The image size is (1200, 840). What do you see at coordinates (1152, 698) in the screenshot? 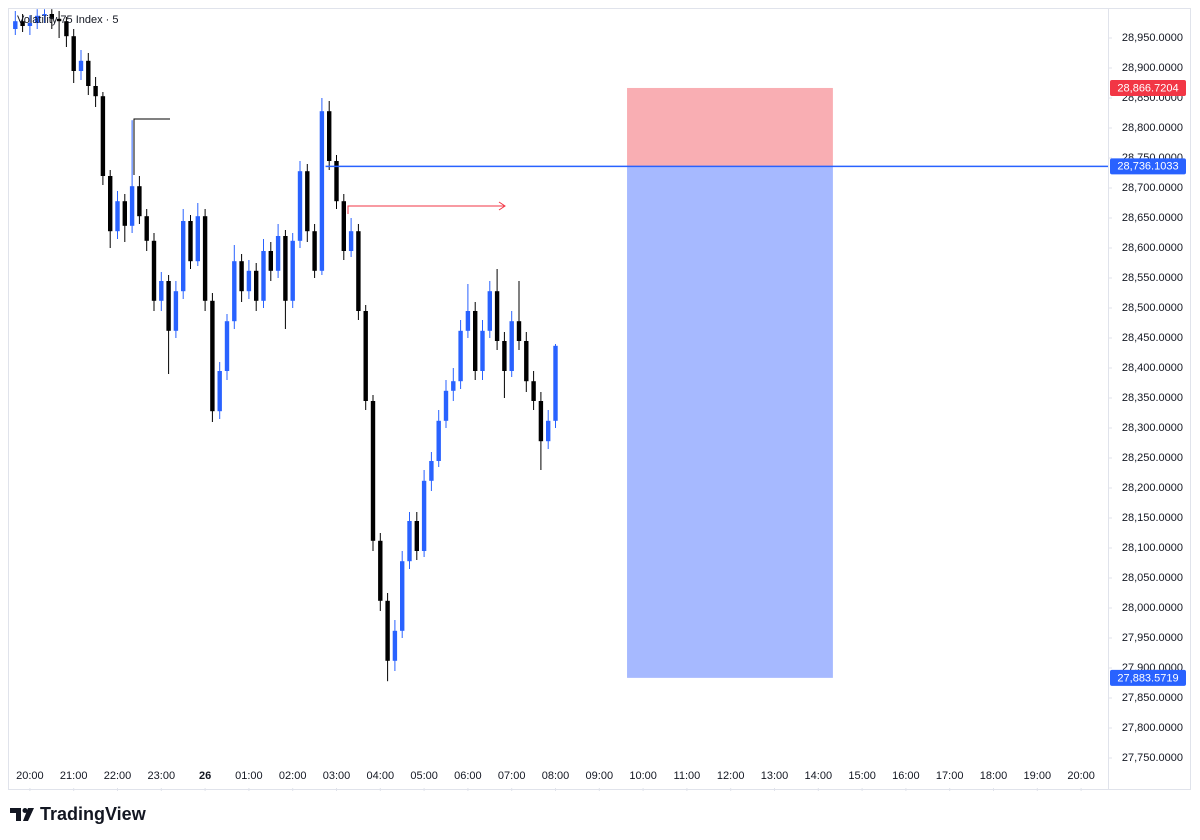
I see `y-tick-label: 27,850.0000` at bounding box center [1152, 698].